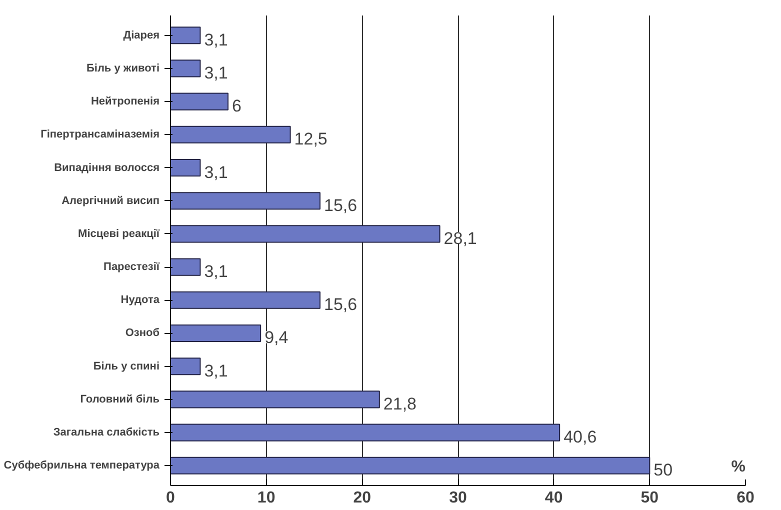 This screenshot has width=781, height=510. Describe the element at coordinates (141, 35) in the screenshot. I see `y-tick-label: Діарея` at that location.